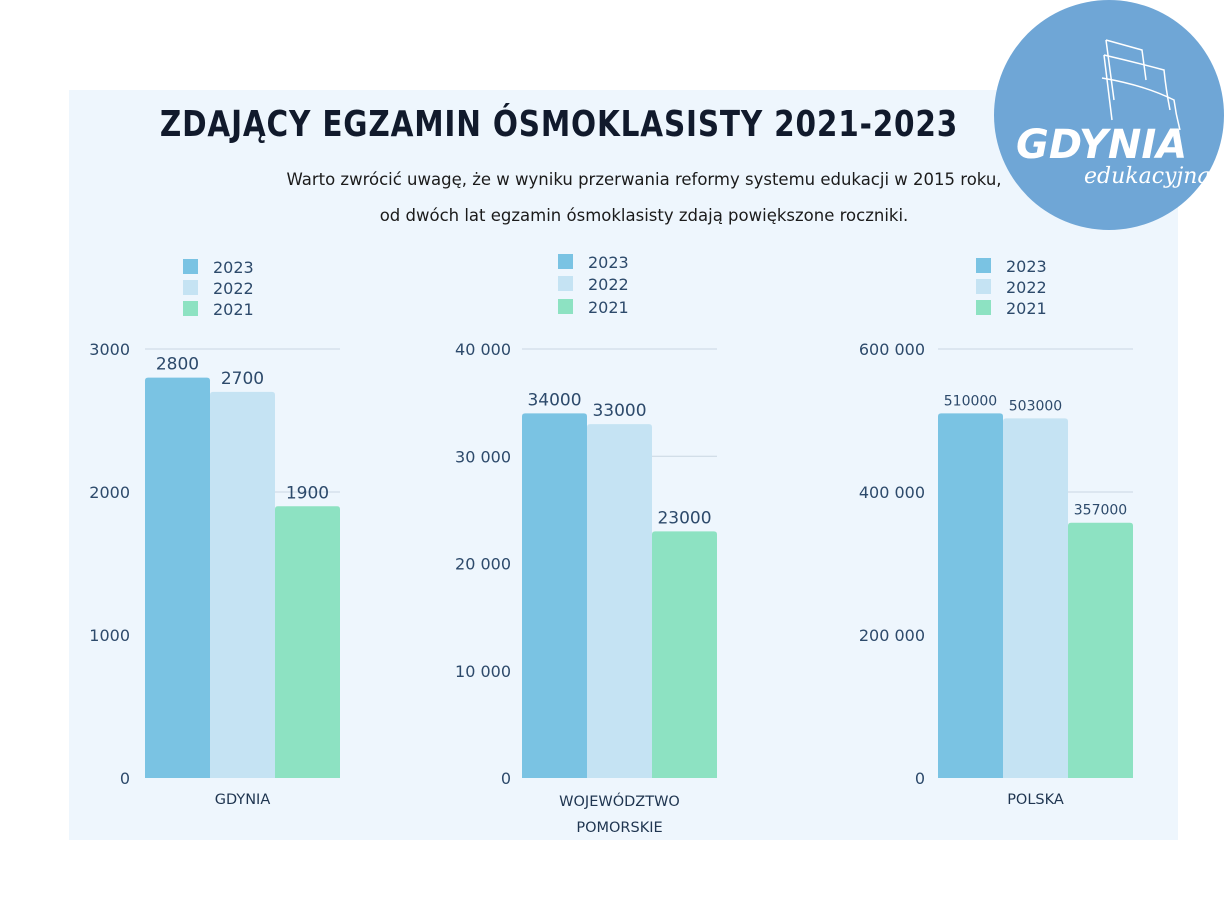  What do you see at coordinates (483, 671) in the screenshot?
I see `y-tick-label: 10 000` at bounding box center [483, 671].